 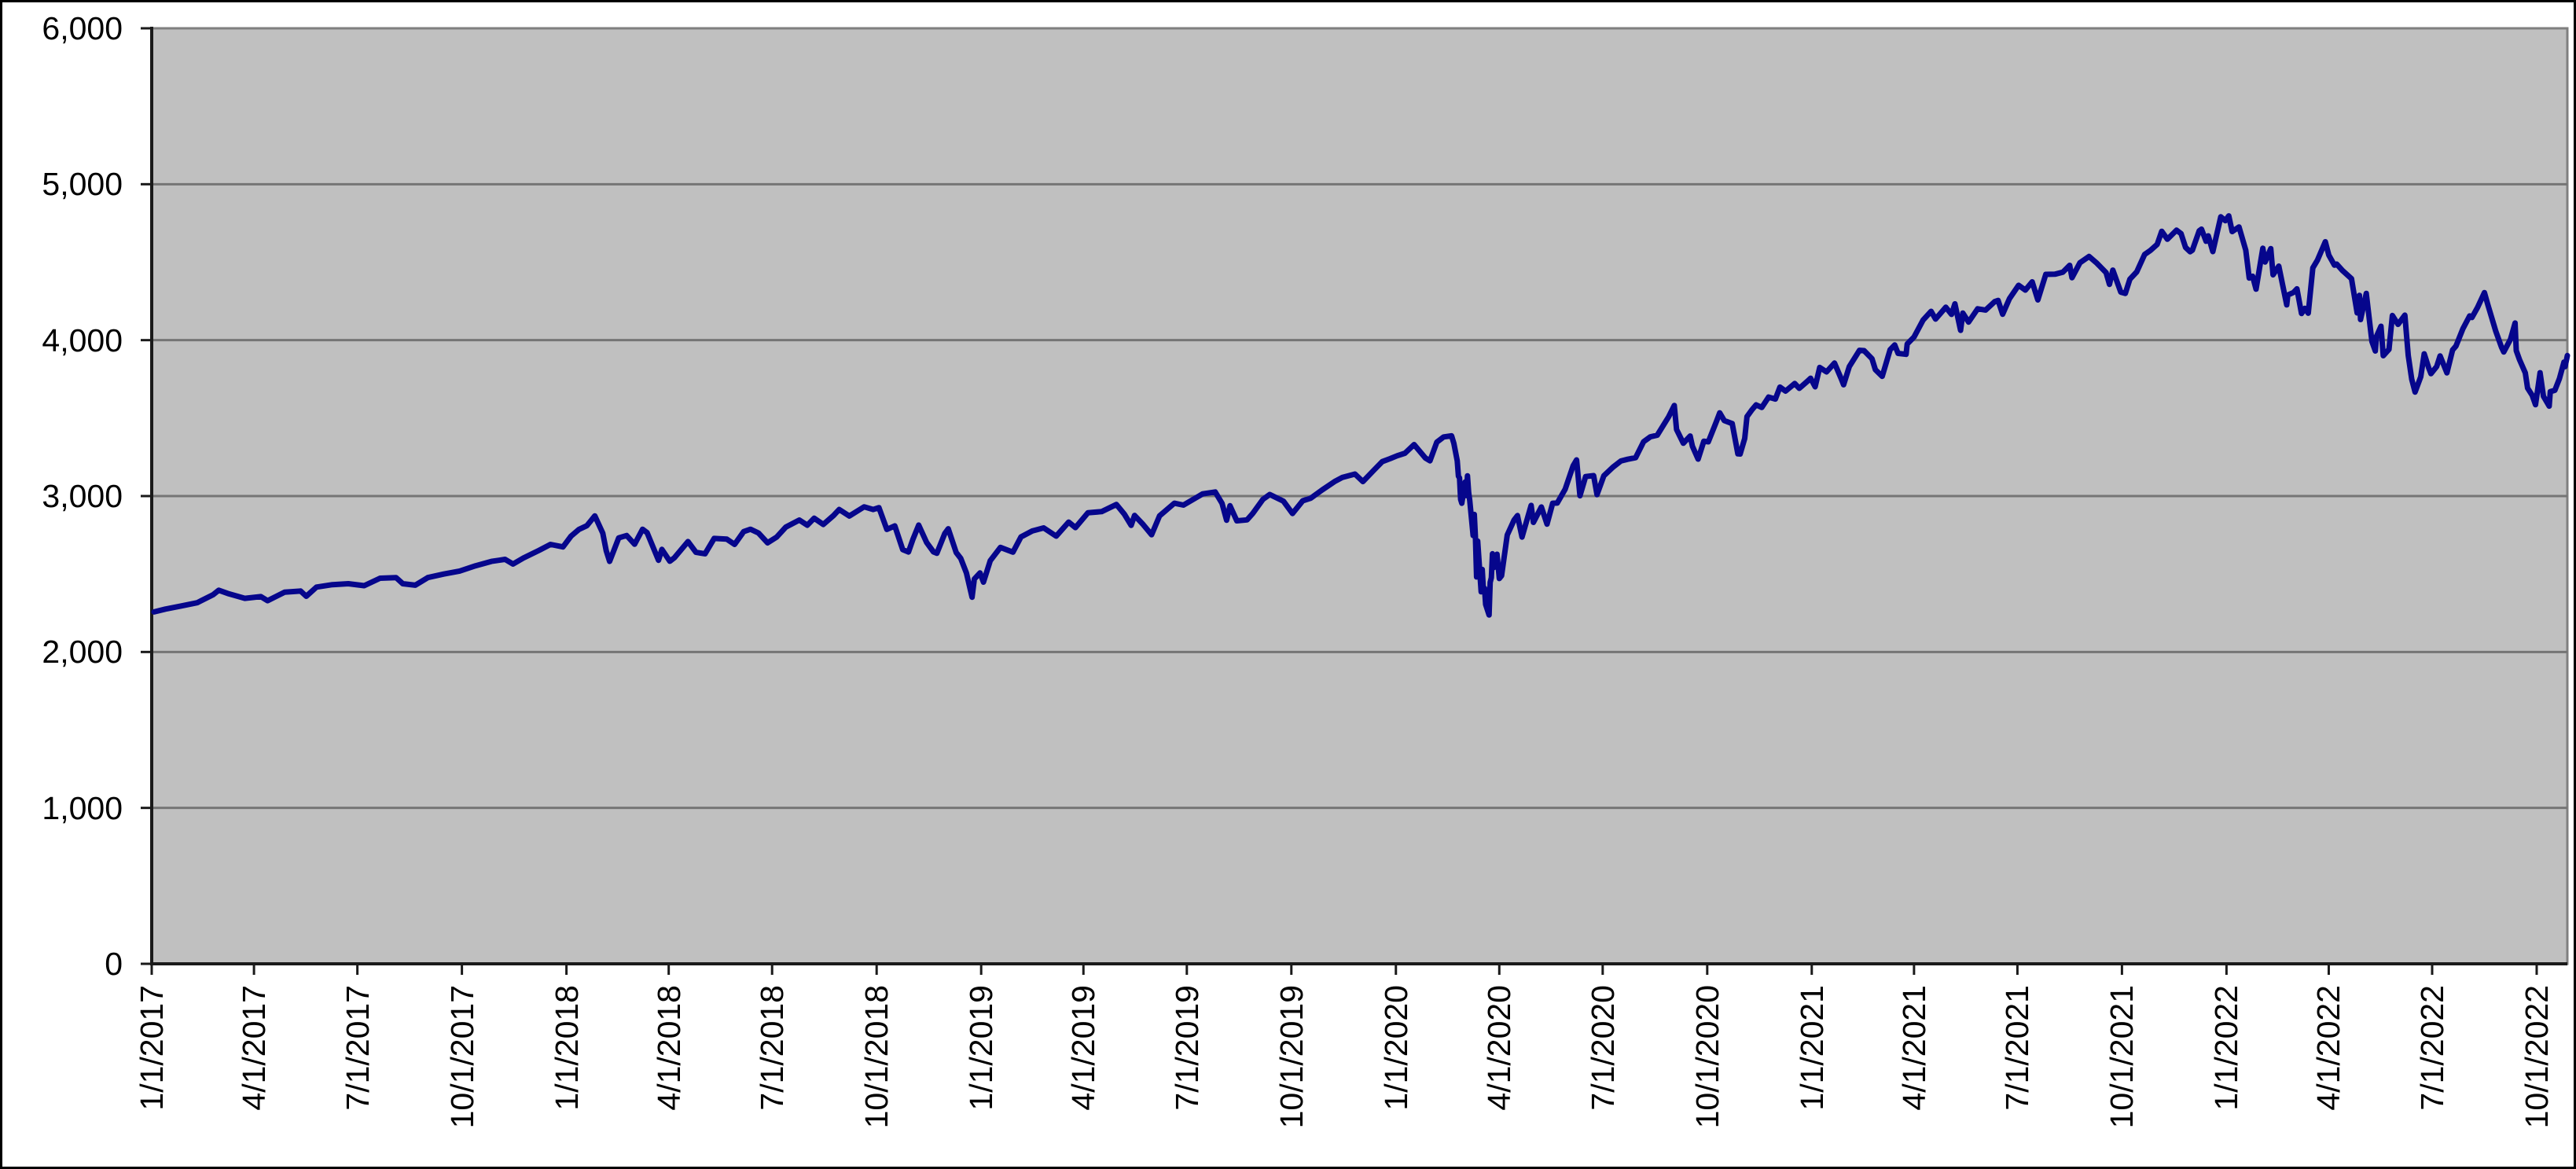 What do you see at coordinates (357, 1048) in the screenshot?
I see `x-axis-label: 7/1/2017` at bounding box center [357, 1048].